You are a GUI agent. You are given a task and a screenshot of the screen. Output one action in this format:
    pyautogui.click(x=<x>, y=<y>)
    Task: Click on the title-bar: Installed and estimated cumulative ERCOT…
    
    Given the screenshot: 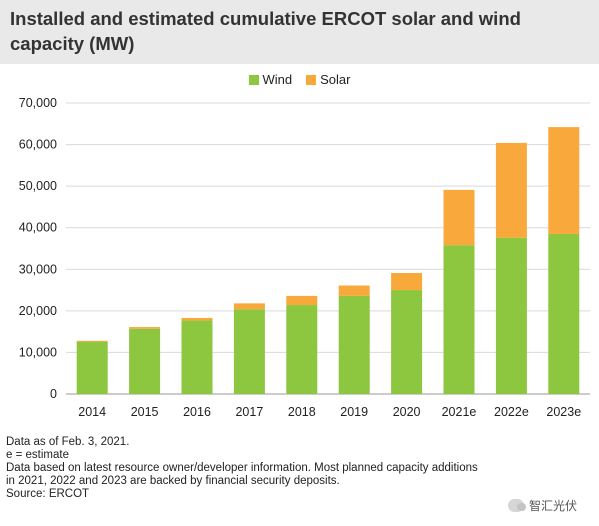 What is the action you would take?
    pyautogui.click(x=299, y=32)
    